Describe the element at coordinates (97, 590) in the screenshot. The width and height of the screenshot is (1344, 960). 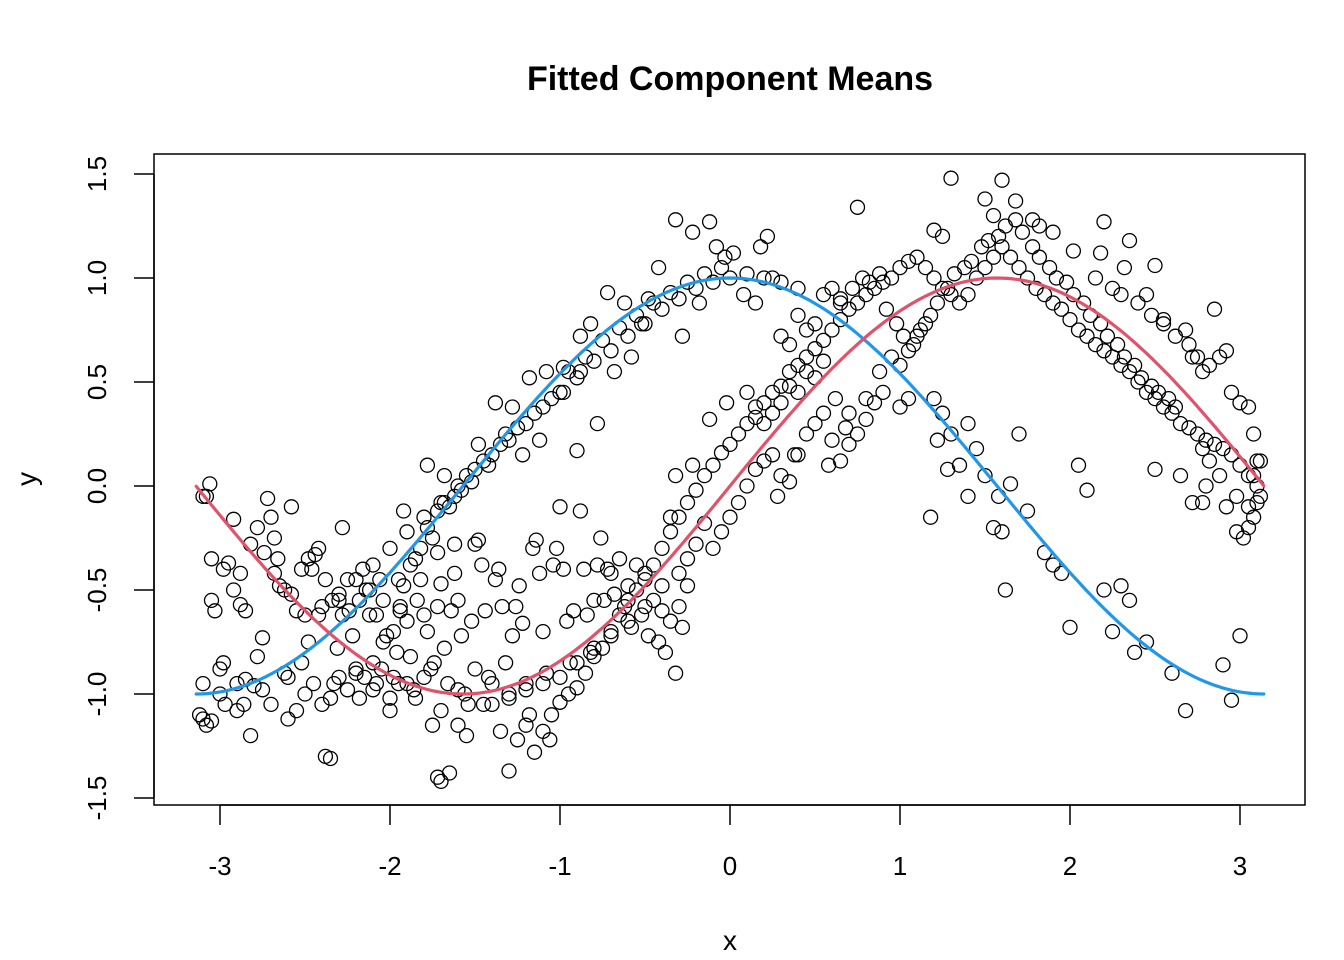
I see `y-tick-label: -0.5` at that location.